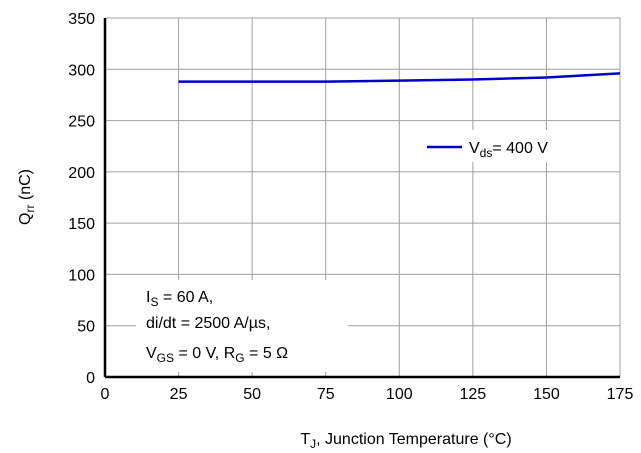 The height and width of the screenshot is (453, 641). I want to click on x-tick-label: 150, so click(546, 394).